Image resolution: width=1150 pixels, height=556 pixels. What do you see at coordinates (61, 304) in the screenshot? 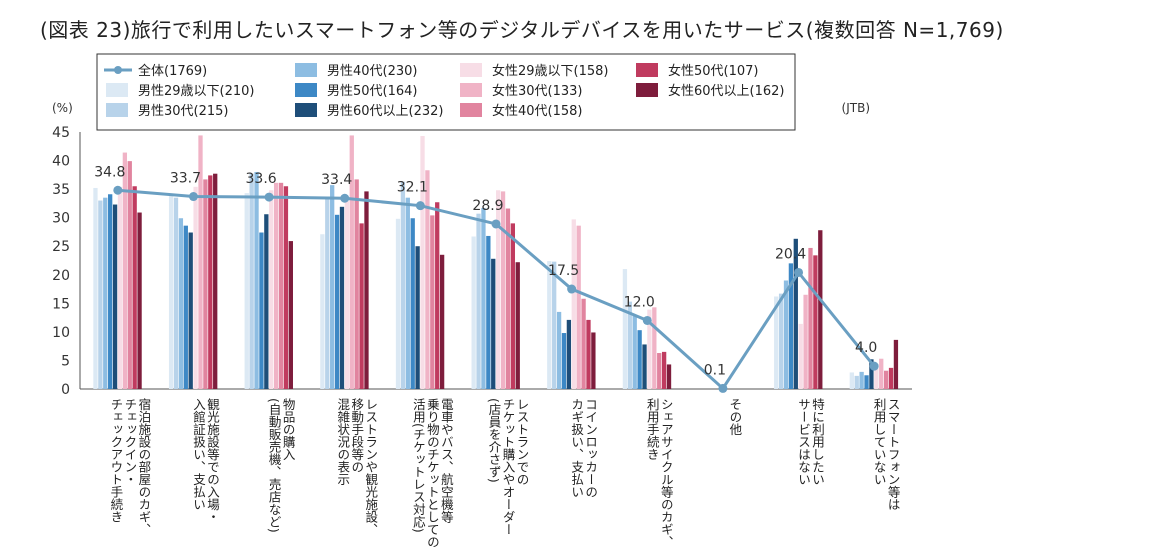
I see `y-tick-label: 15` at bounding box center [61, 304].